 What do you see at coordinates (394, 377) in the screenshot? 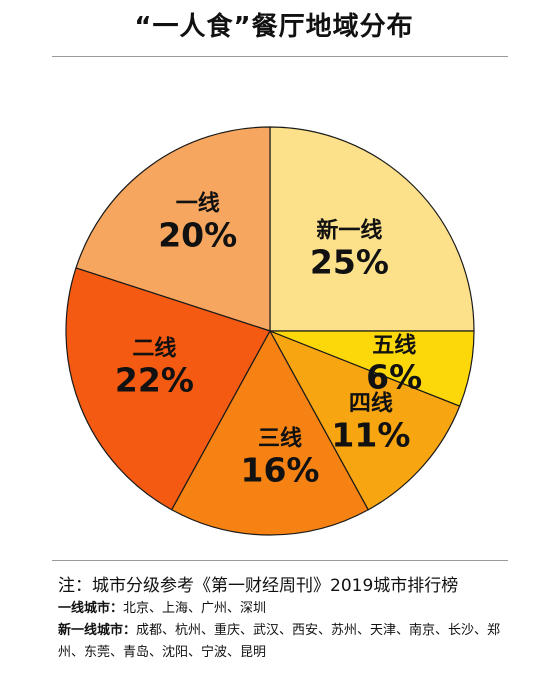
I see `slice-value-label: 6%` at bounding box center [394, 377].